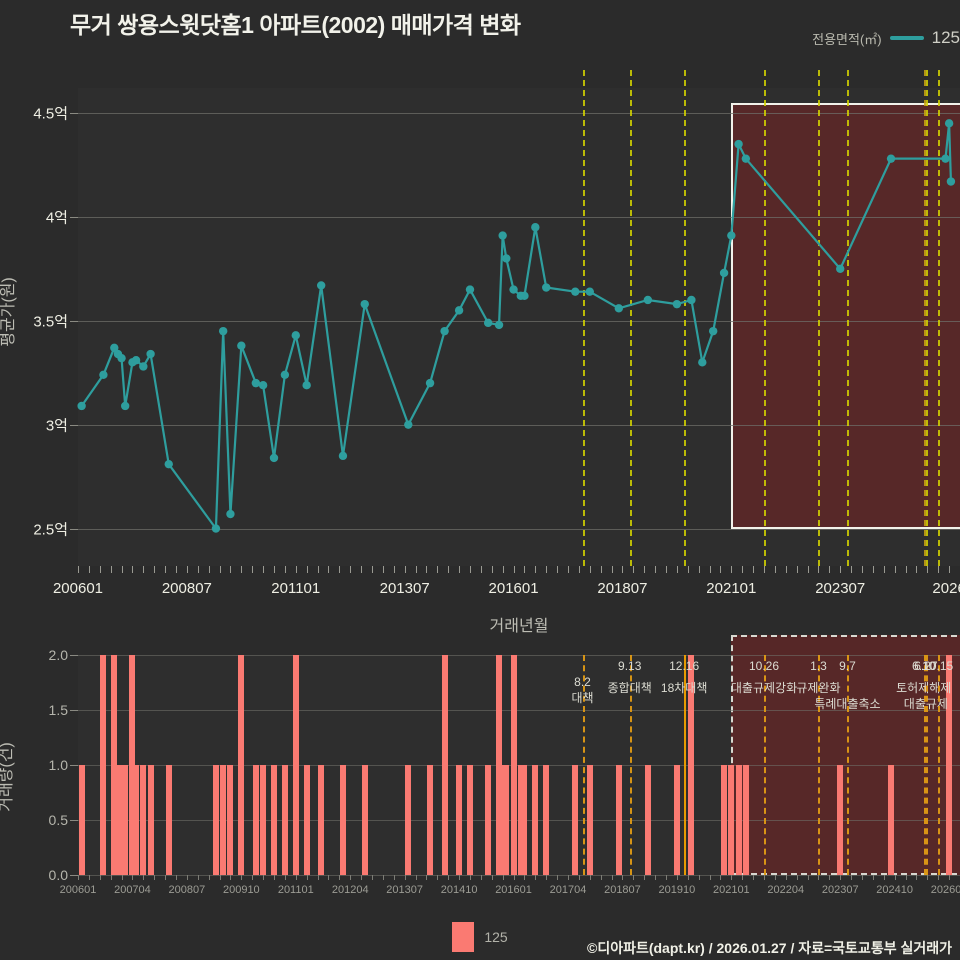  What do you see at coordinates (7, 777) in the screenshot?
I see `volume-y-axis-title: 거래량(건)` at bounding box center [7, 777].